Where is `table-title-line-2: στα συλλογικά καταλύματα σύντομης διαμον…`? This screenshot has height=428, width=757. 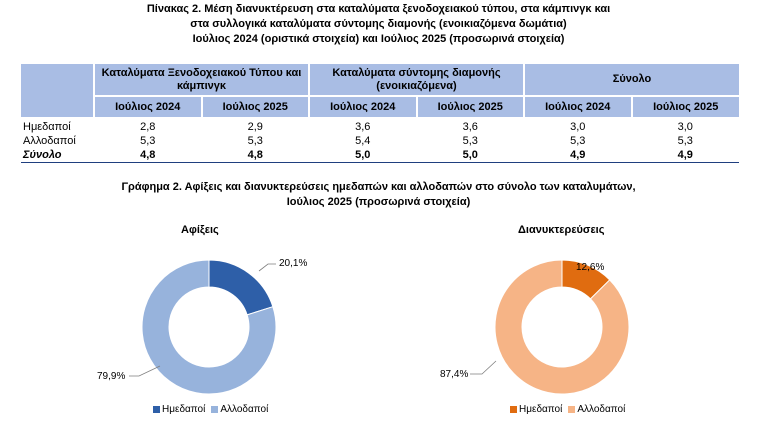 table-title-line-2: στα συλλογικά καταλύματα σύντομης διαμον… is located at coordinates (378, 24).